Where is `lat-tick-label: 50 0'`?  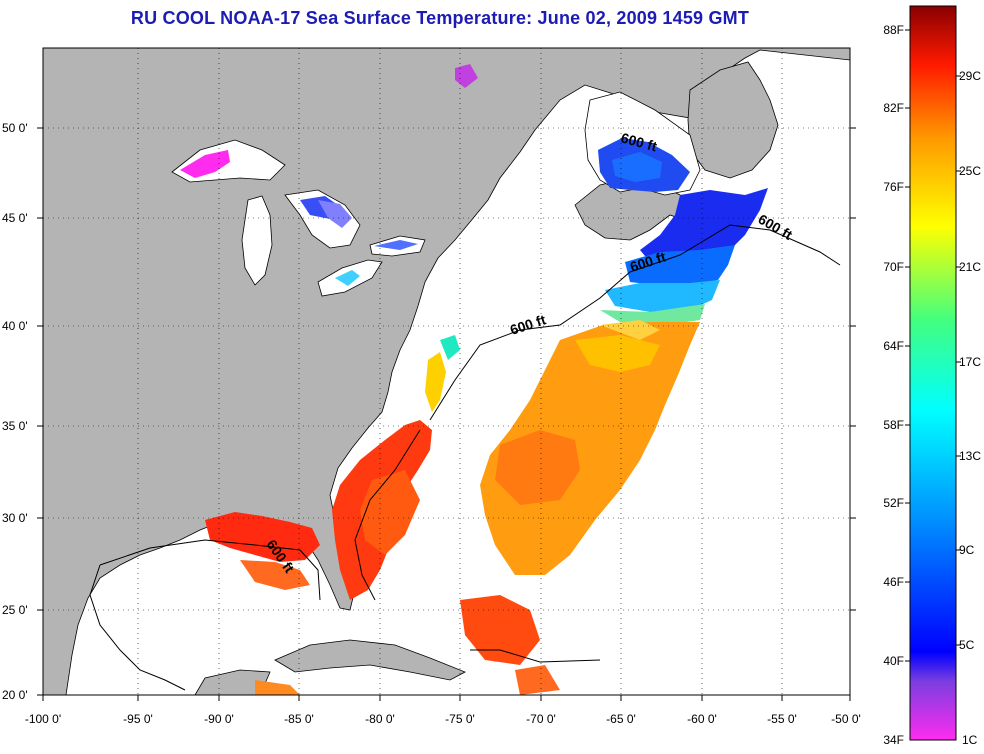
lat-tick-label: 50 0' is located at coordinates (15, 128).